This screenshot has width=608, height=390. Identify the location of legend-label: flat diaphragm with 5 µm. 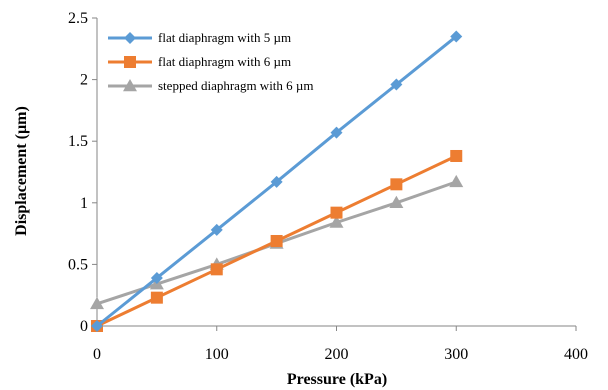
(224, 37).